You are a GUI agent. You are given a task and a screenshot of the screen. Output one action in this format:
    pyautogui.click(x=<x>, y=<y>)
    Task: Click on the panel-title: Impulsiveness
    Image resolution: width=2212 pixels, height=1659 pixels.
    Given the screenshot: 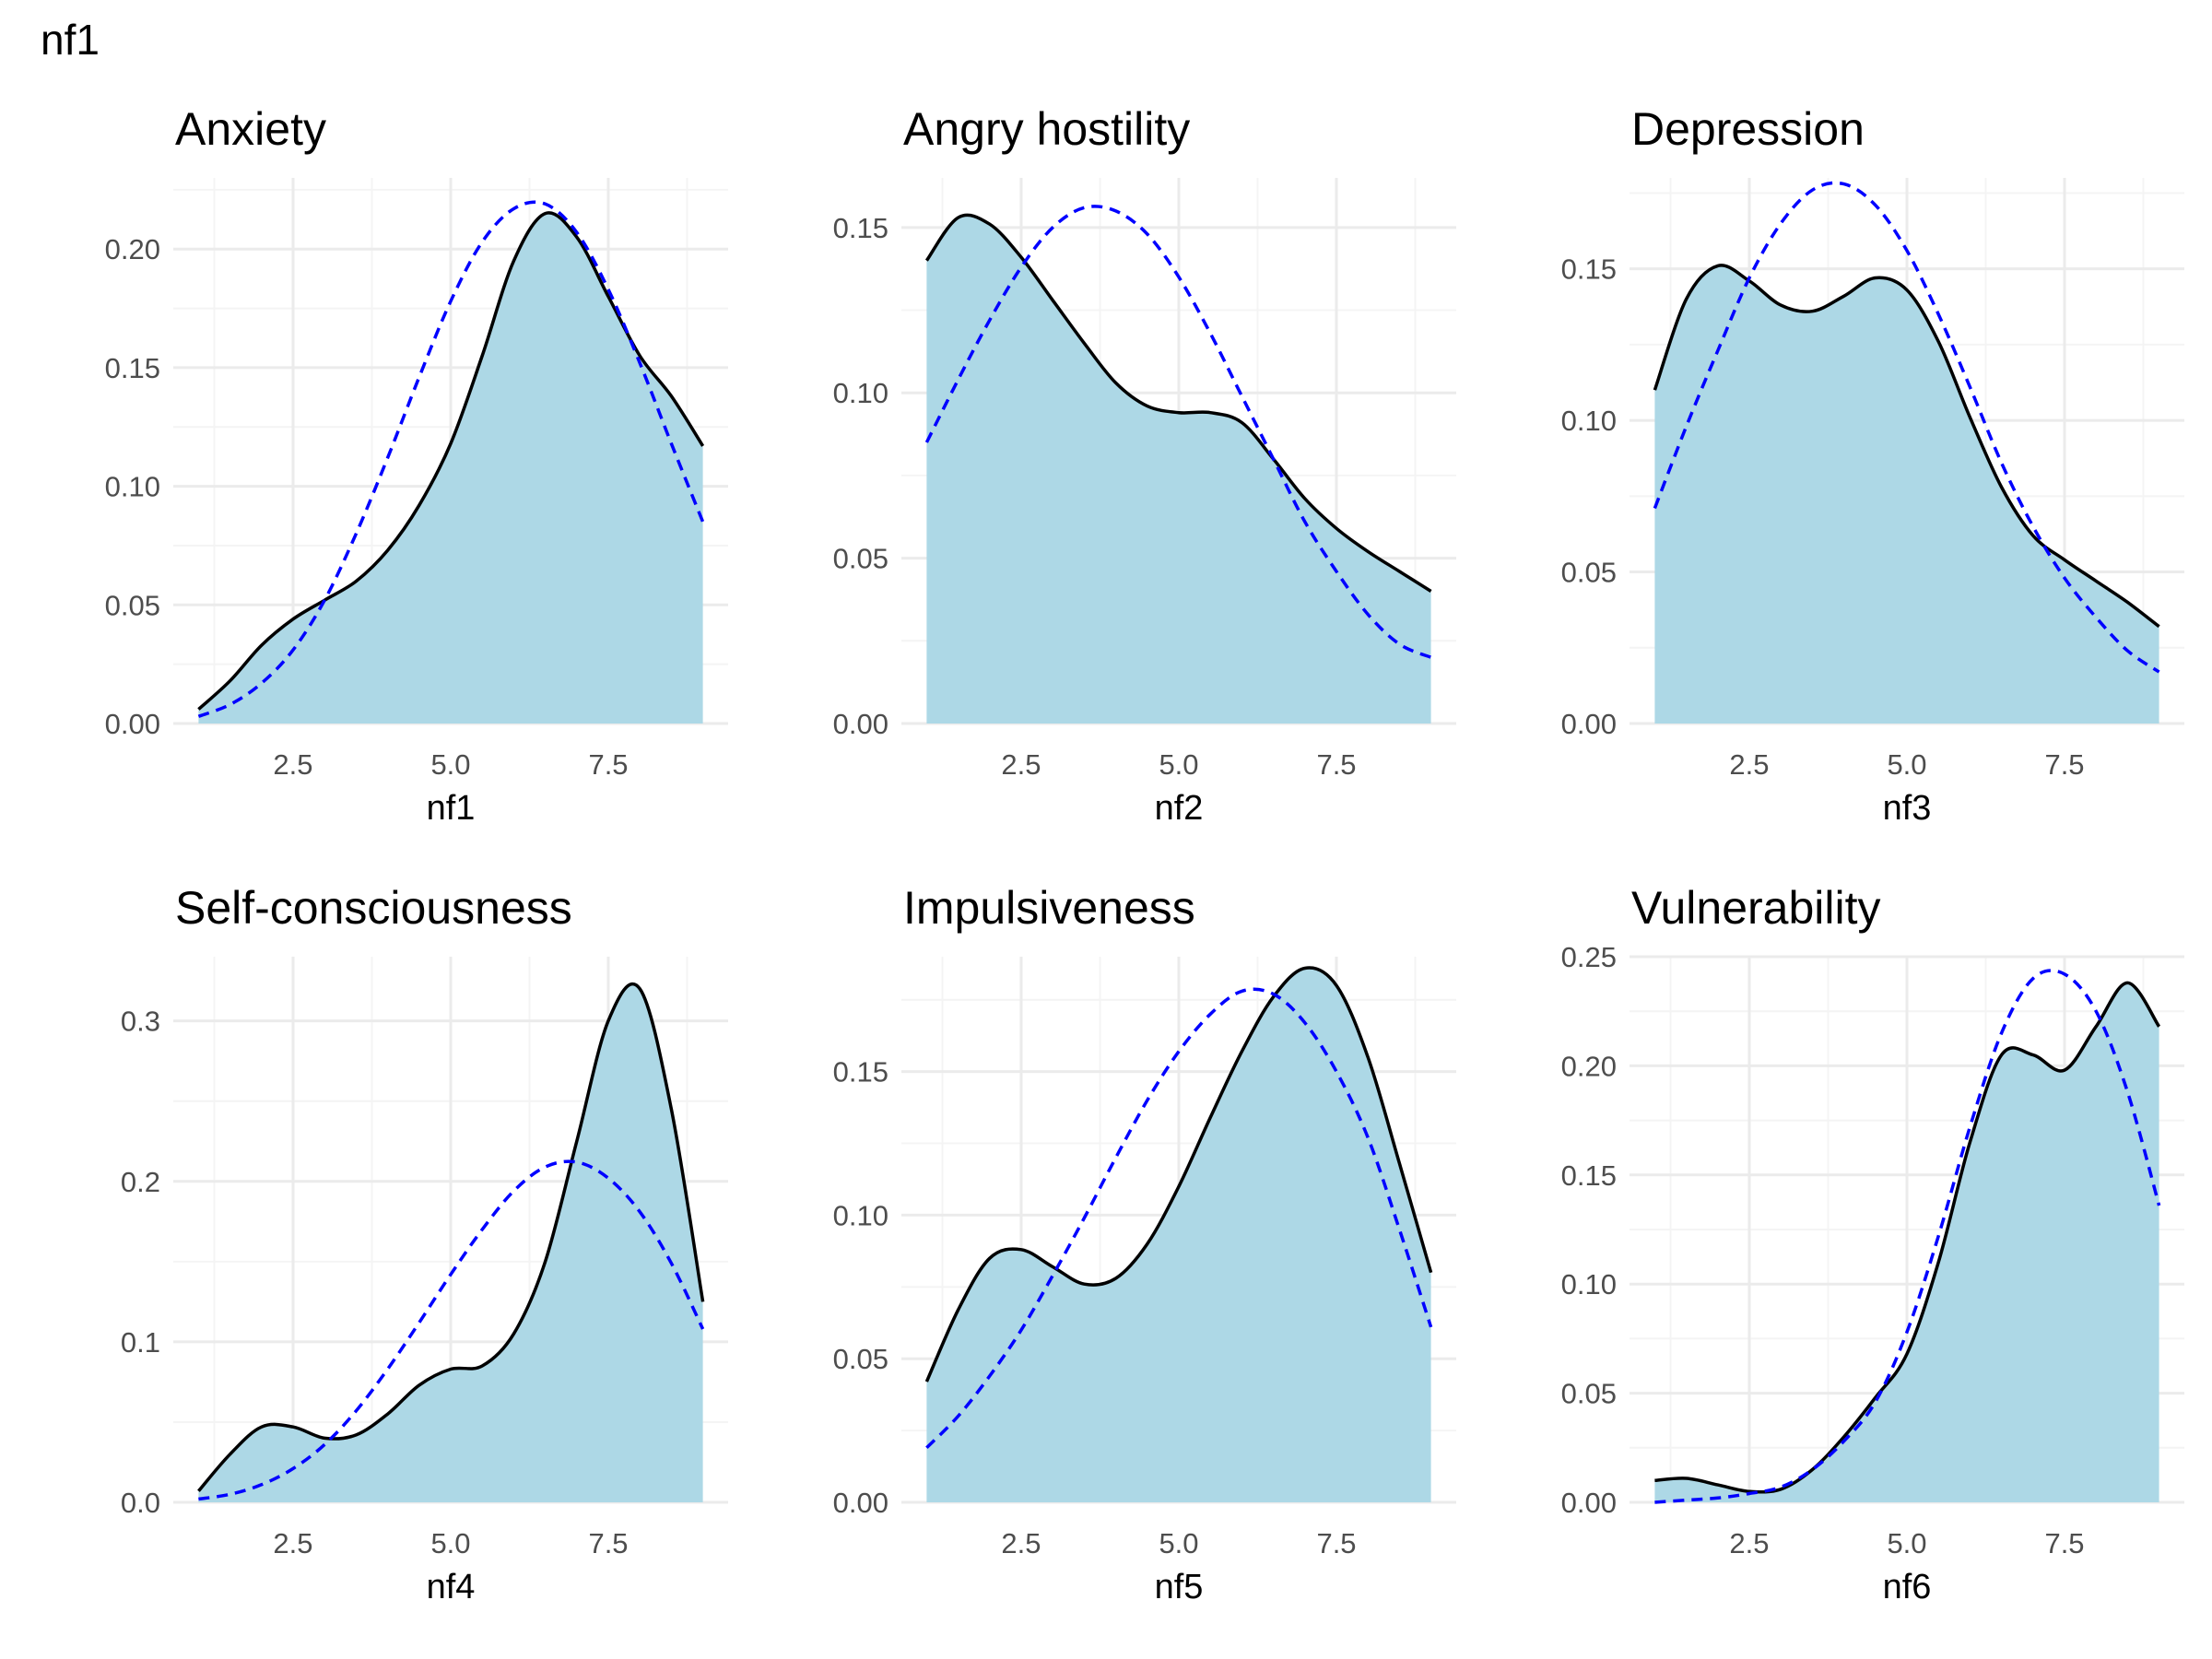 What is the action you would take?
    pyautogui.click(x=1049, y=908)
    